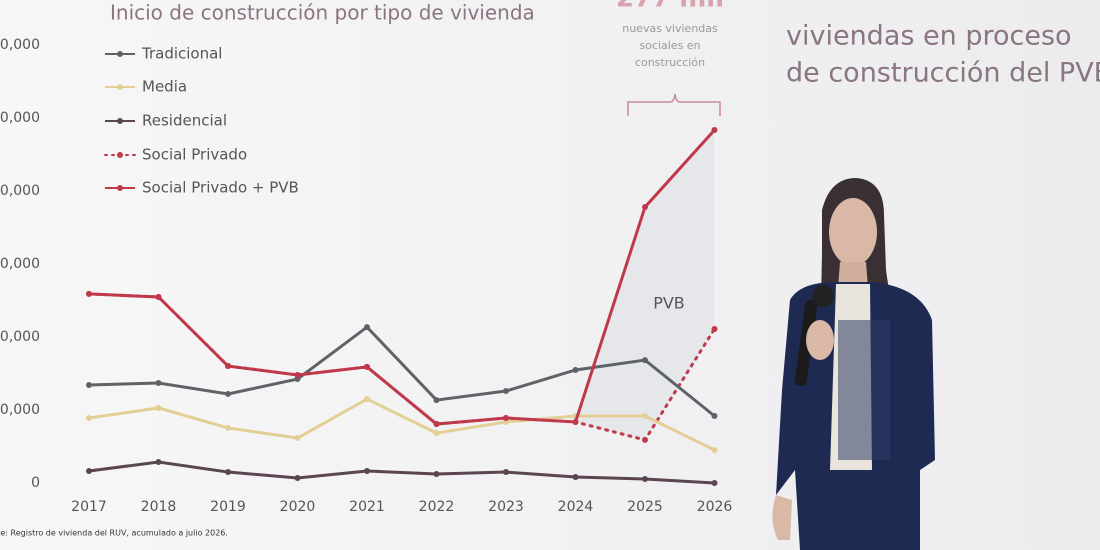 This screenshot has height=550, width=1100. Describe the element at coordinates (228, 507) in the screenshot. I see `x-tick-label: 2019` at that location.